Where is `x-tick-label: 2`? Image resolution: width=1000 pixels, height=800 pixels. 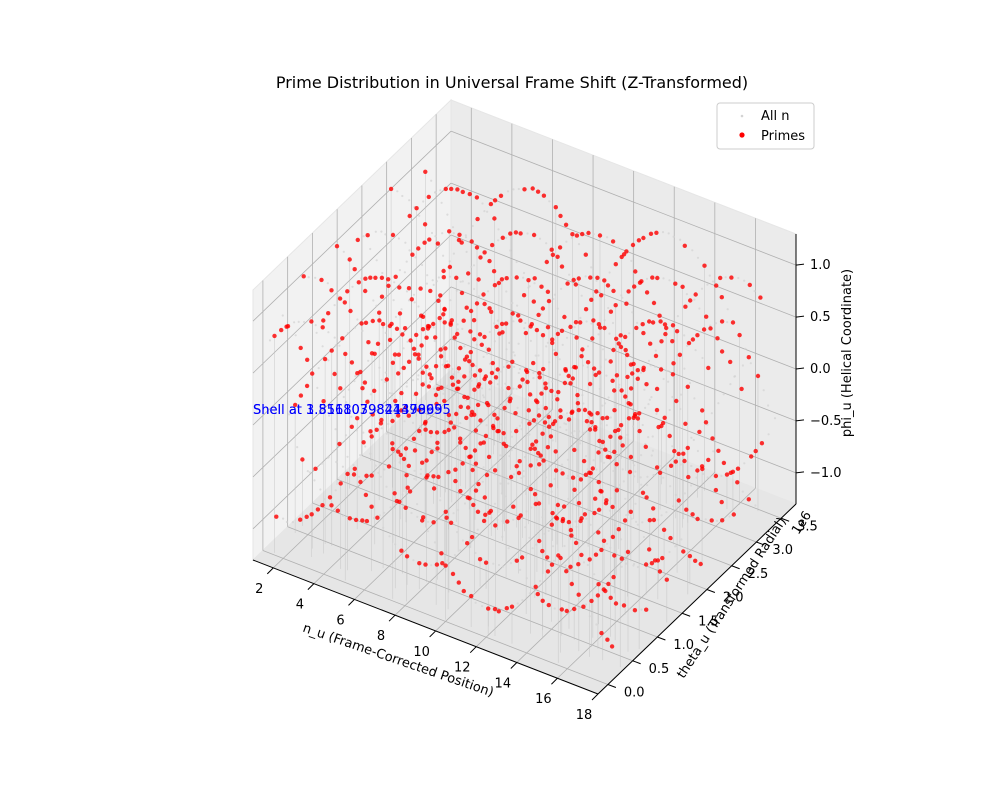 x-tick-label: 2 is located at coordinates (259, 589).